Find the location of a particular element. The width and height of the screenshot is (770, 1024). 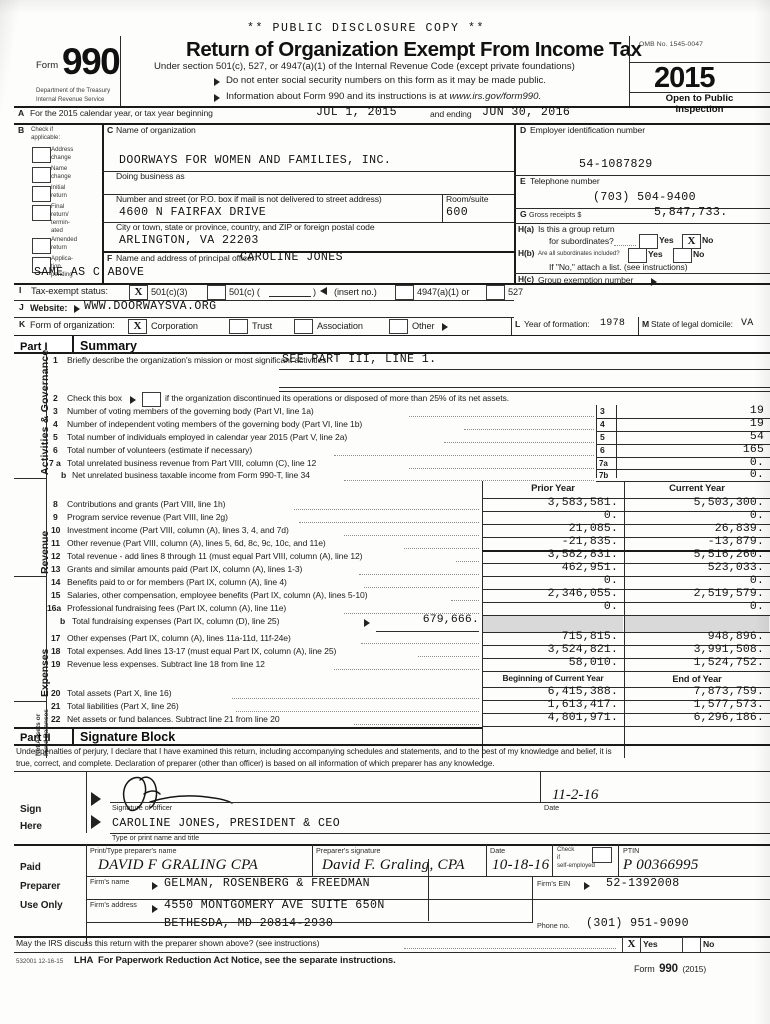

line-21-end-value: 1,577,573. is located at coordinates (728, 705).